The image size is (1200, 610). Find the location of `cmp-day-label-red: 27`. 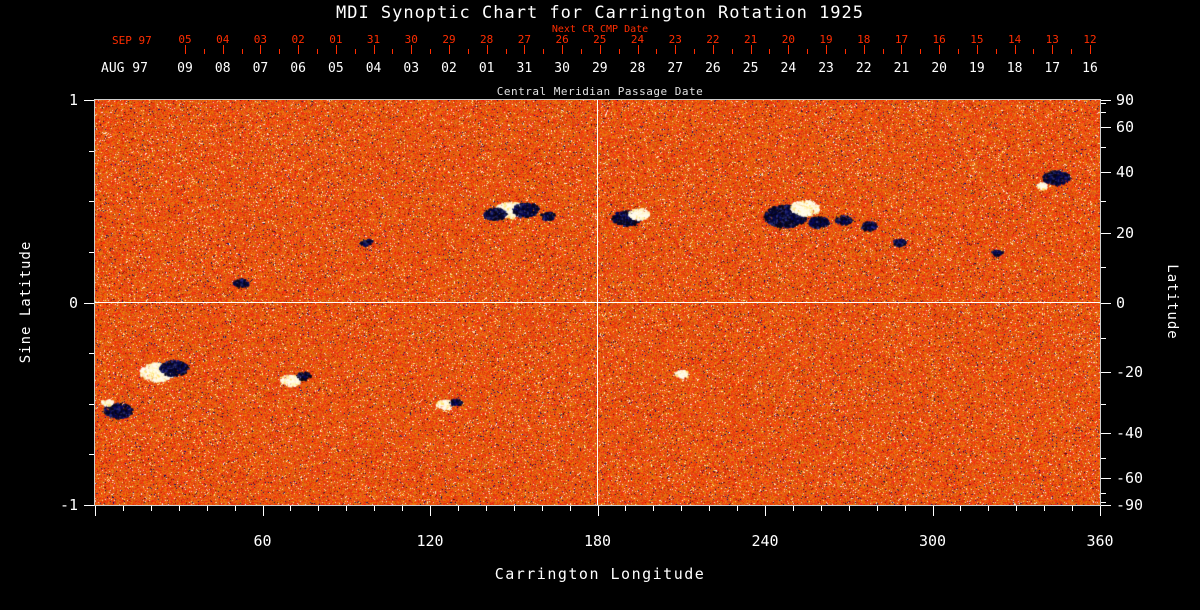

cmp-day-label-red: 27 is located at coordinates (524, 39).